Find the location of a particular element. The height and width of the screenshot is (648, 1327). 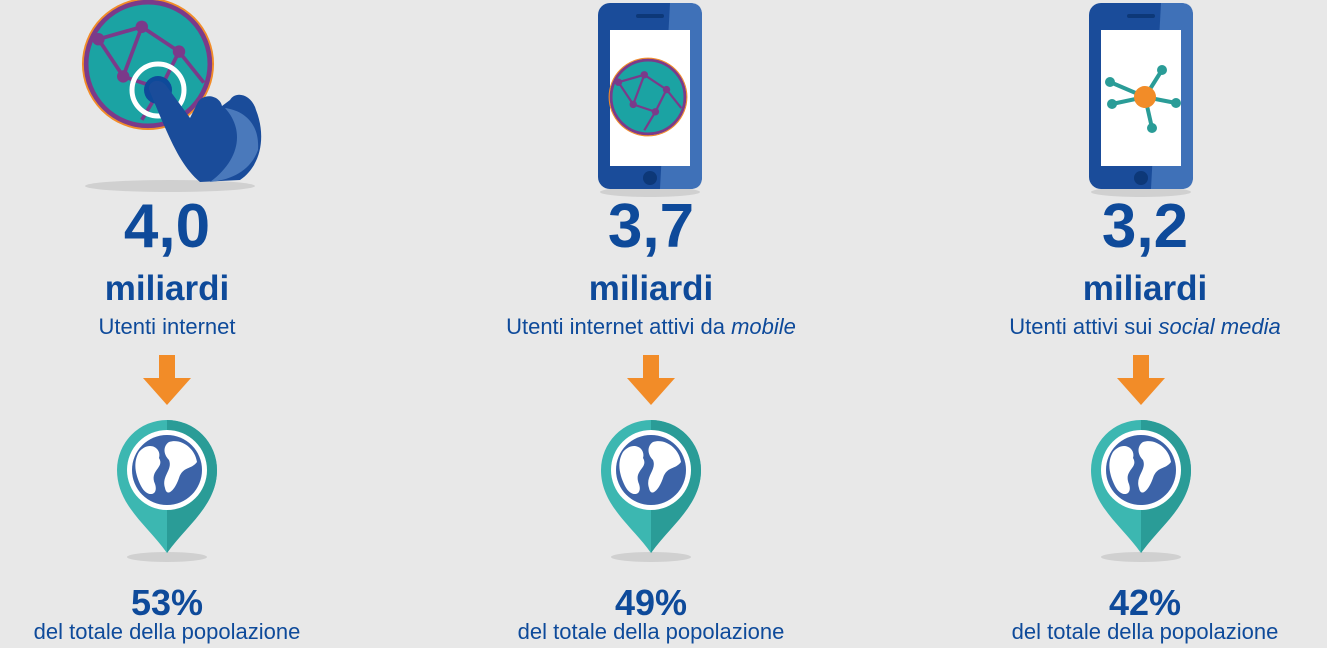

label: Utenti attivi sui social media is located at coordinates (1131, 327).